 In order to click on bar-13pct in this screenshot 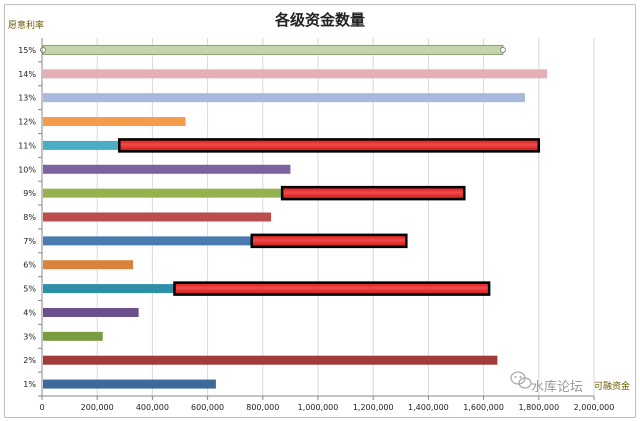, I will do `click(284, 98)`.